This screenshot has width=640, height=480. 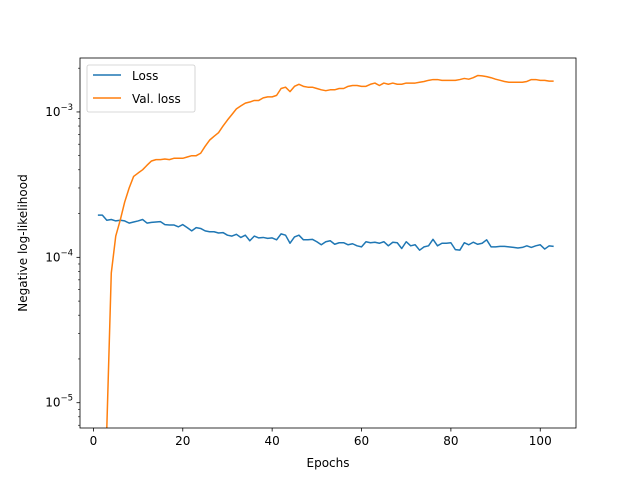 What do you see at coordinates (59, 111) in the screenshot?
I see `y-tick-label: 10⁻³` at bounding box center [59, 111].